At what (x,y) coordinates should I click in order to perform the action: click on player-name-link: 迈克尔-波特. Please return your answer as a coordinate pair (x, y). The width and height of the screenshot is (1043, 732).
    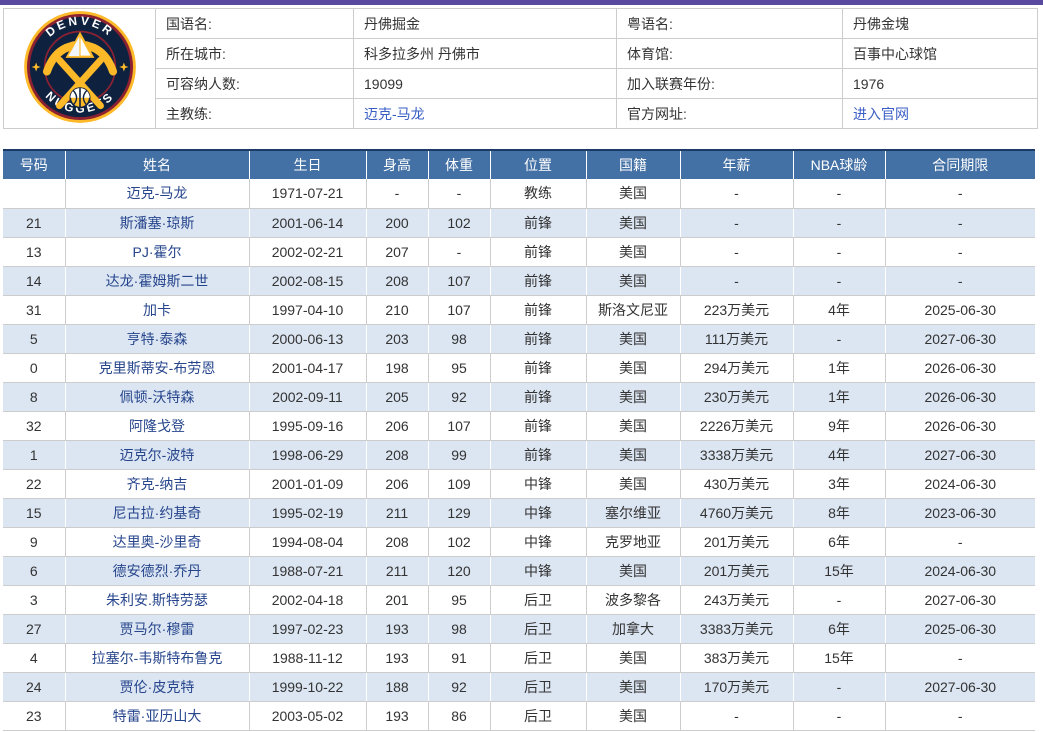
    Looking at the image, I should click on (157, 454).